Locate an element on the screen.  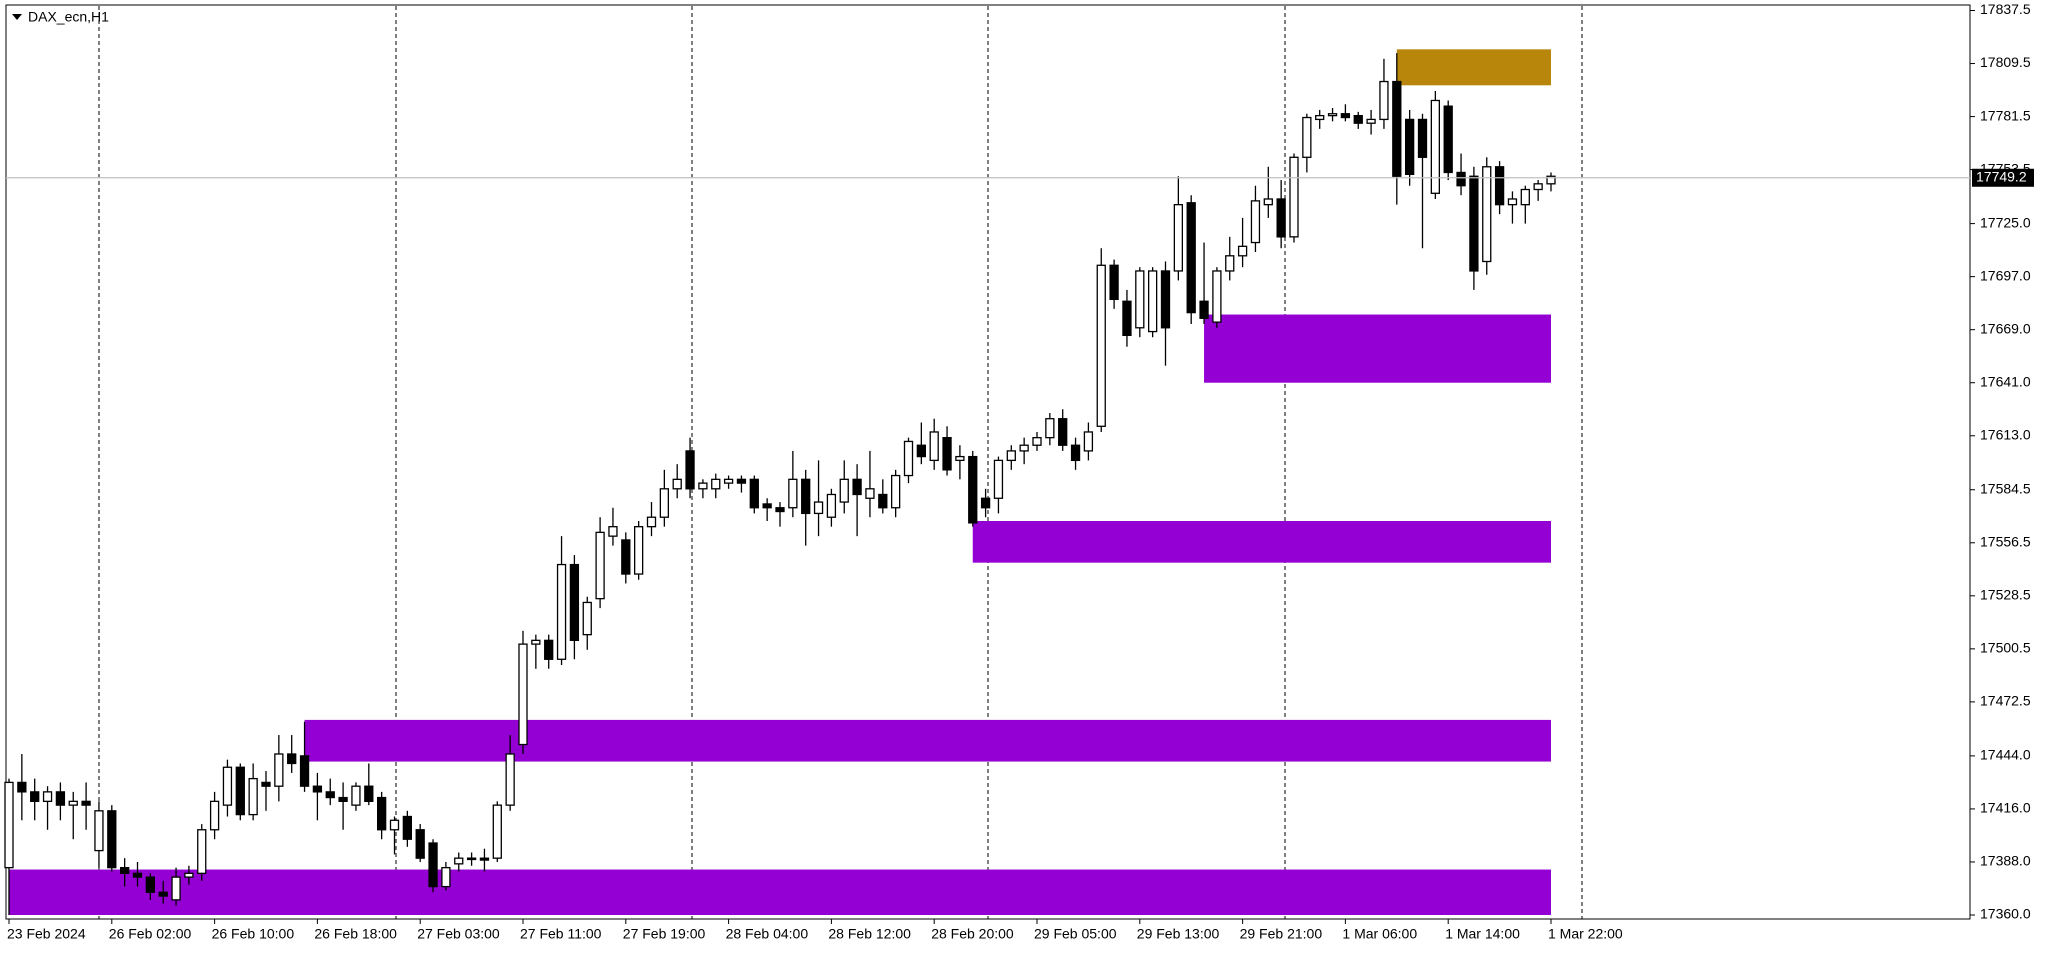
y-tick-label: 17388.0 is located at coordinates (2005, 861).